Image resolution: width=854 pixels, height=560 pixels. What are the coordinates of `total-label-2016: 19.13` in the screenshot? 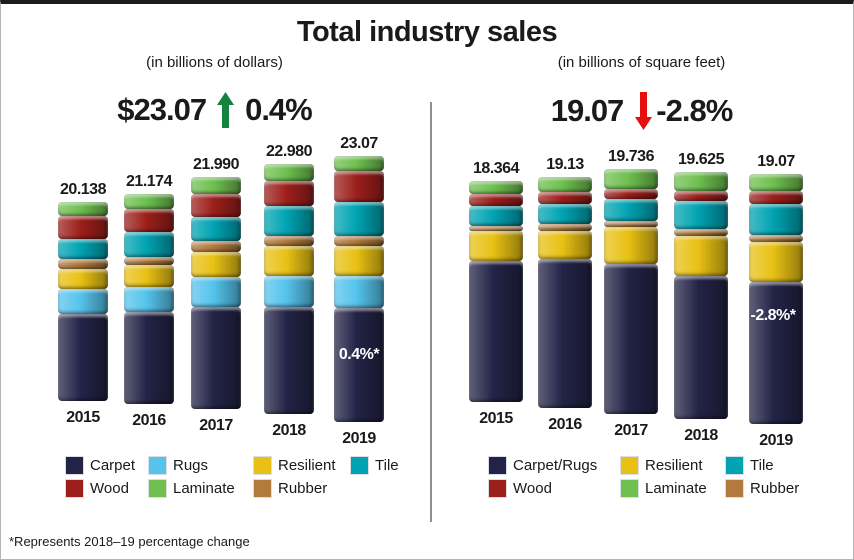 It's located at (565, 164).